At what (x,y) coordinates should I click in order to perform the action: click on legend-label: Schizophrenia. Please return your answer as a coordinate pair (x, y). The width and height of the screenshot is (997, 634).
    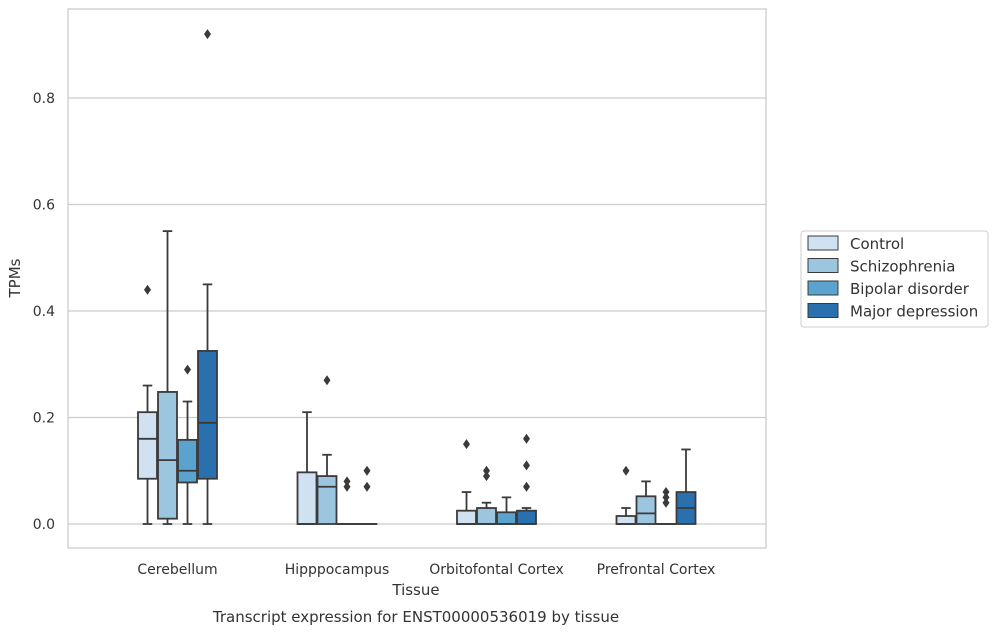
    Looking at the image, I should click on (902, 267).